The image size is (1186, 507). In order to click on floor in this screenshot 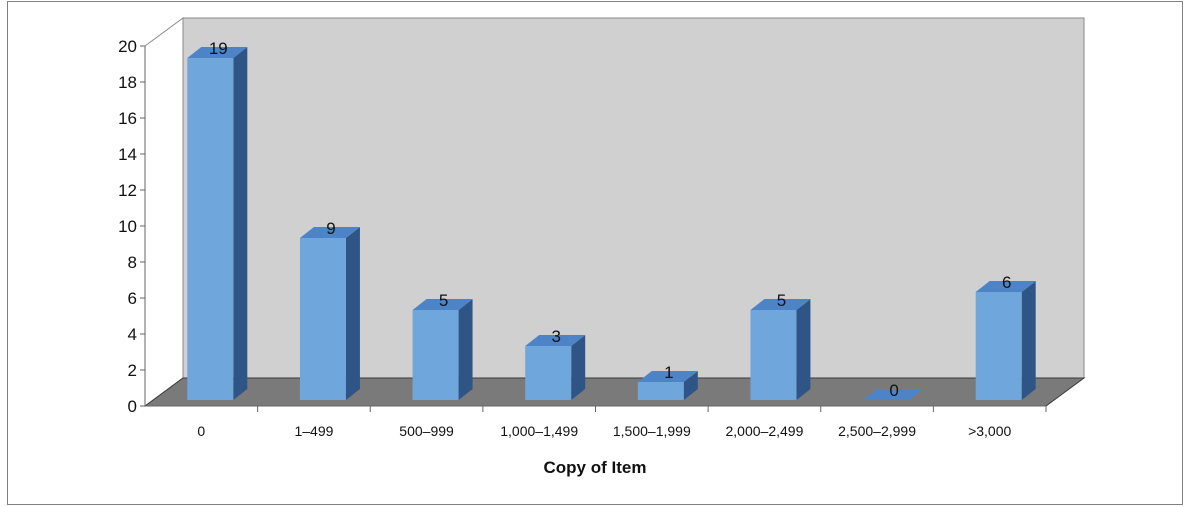, I will do `click(614, 392)`.